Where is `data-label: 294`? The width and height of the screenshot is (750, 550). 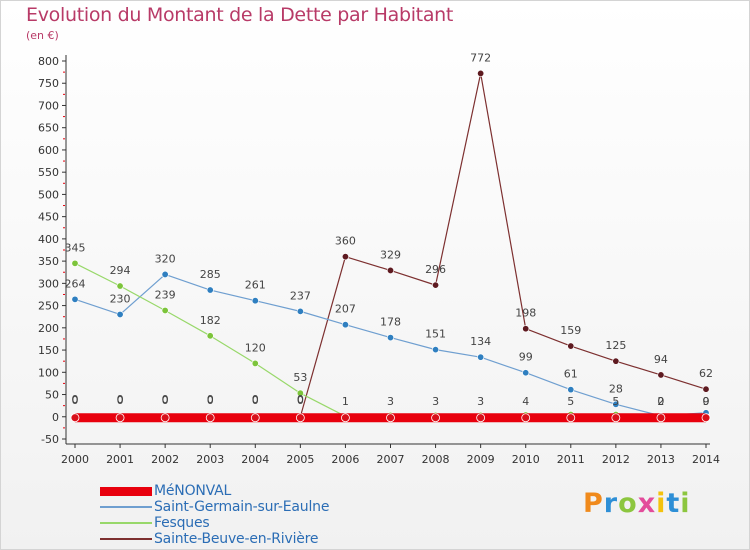
data-label: 294 is located at coordinates (120, 270).